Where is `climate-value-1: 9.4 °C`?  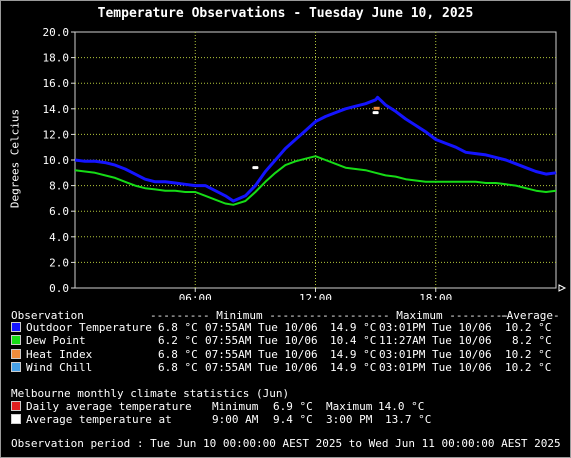
climate-value-1: 9.4 °C is located at coordinates (293, 419).